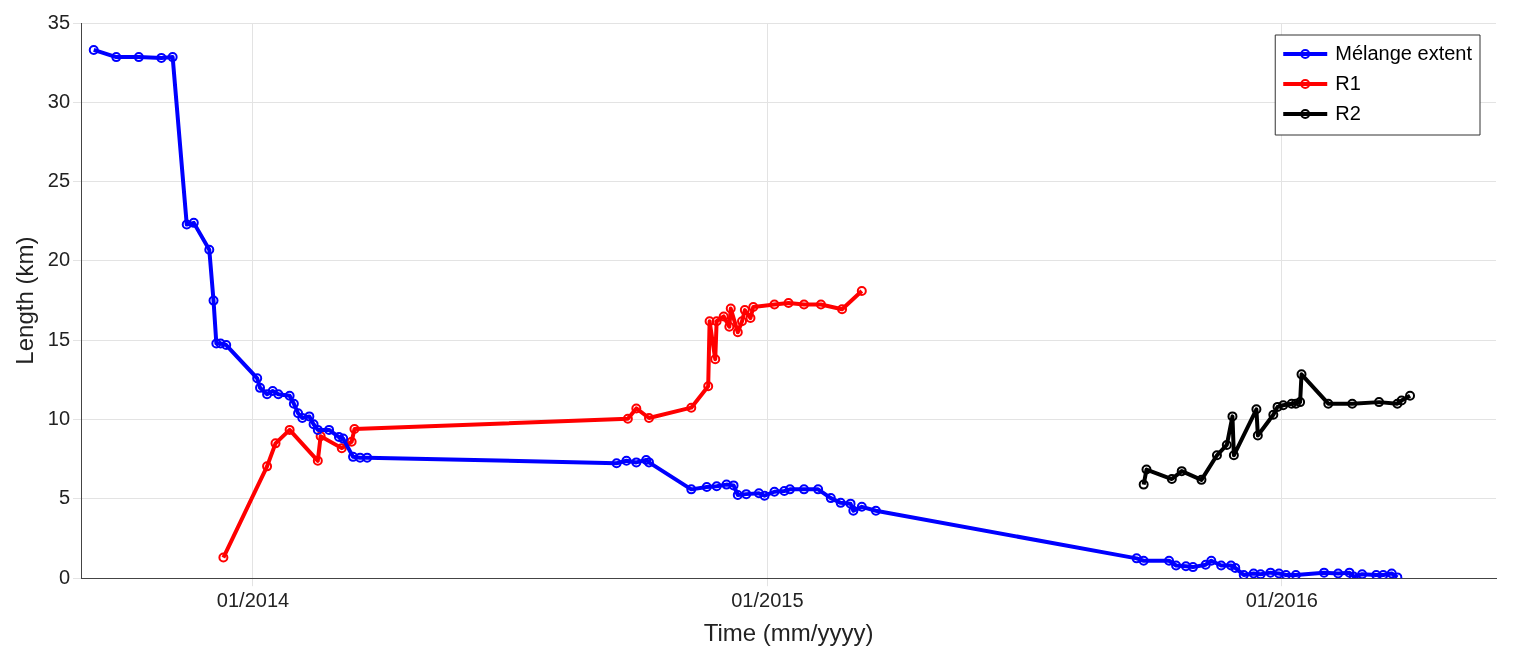 Image resolution: width=1516 pixels, height=661 pixels. What do you see at coordinates (1281, 599) in the screenshot?
I see `x-tick-label: 01/2016` at bounding box center [1281, 599].